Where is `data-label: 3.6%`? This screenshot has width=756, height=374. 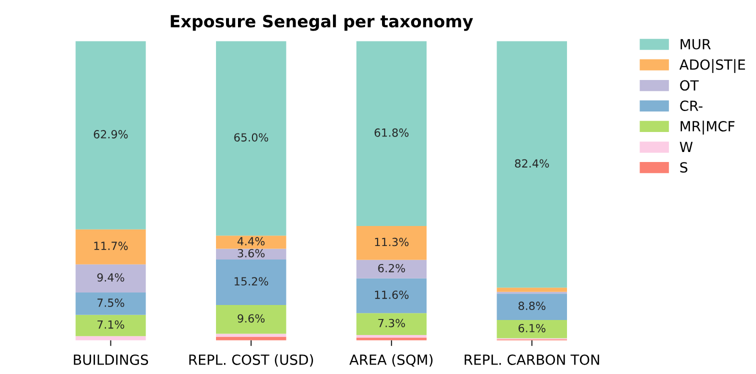 data-label: 3.6% is located at coordinates (251, 253).